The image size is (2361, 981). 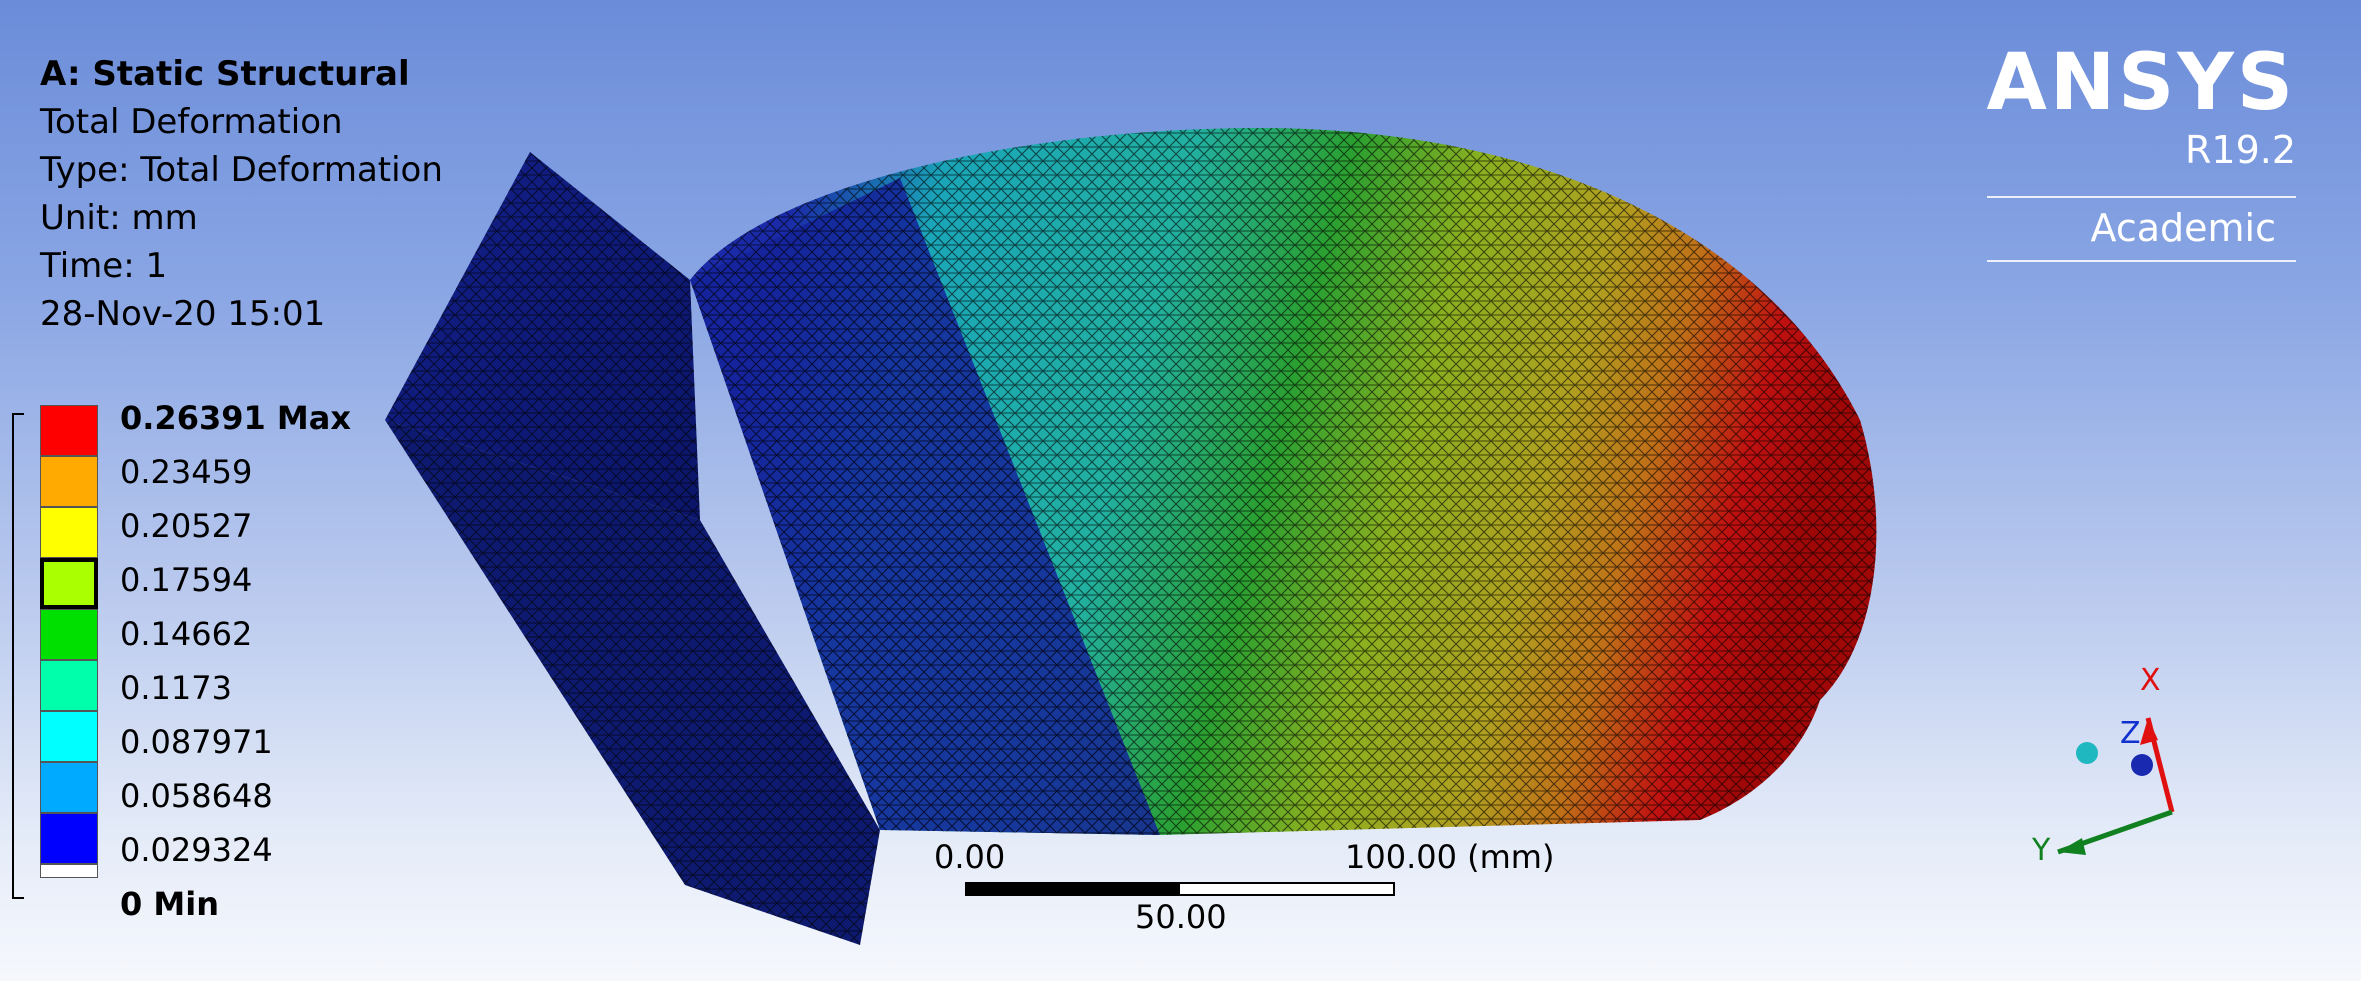 I want to click on legend-bands, so click(x=69, y=641).